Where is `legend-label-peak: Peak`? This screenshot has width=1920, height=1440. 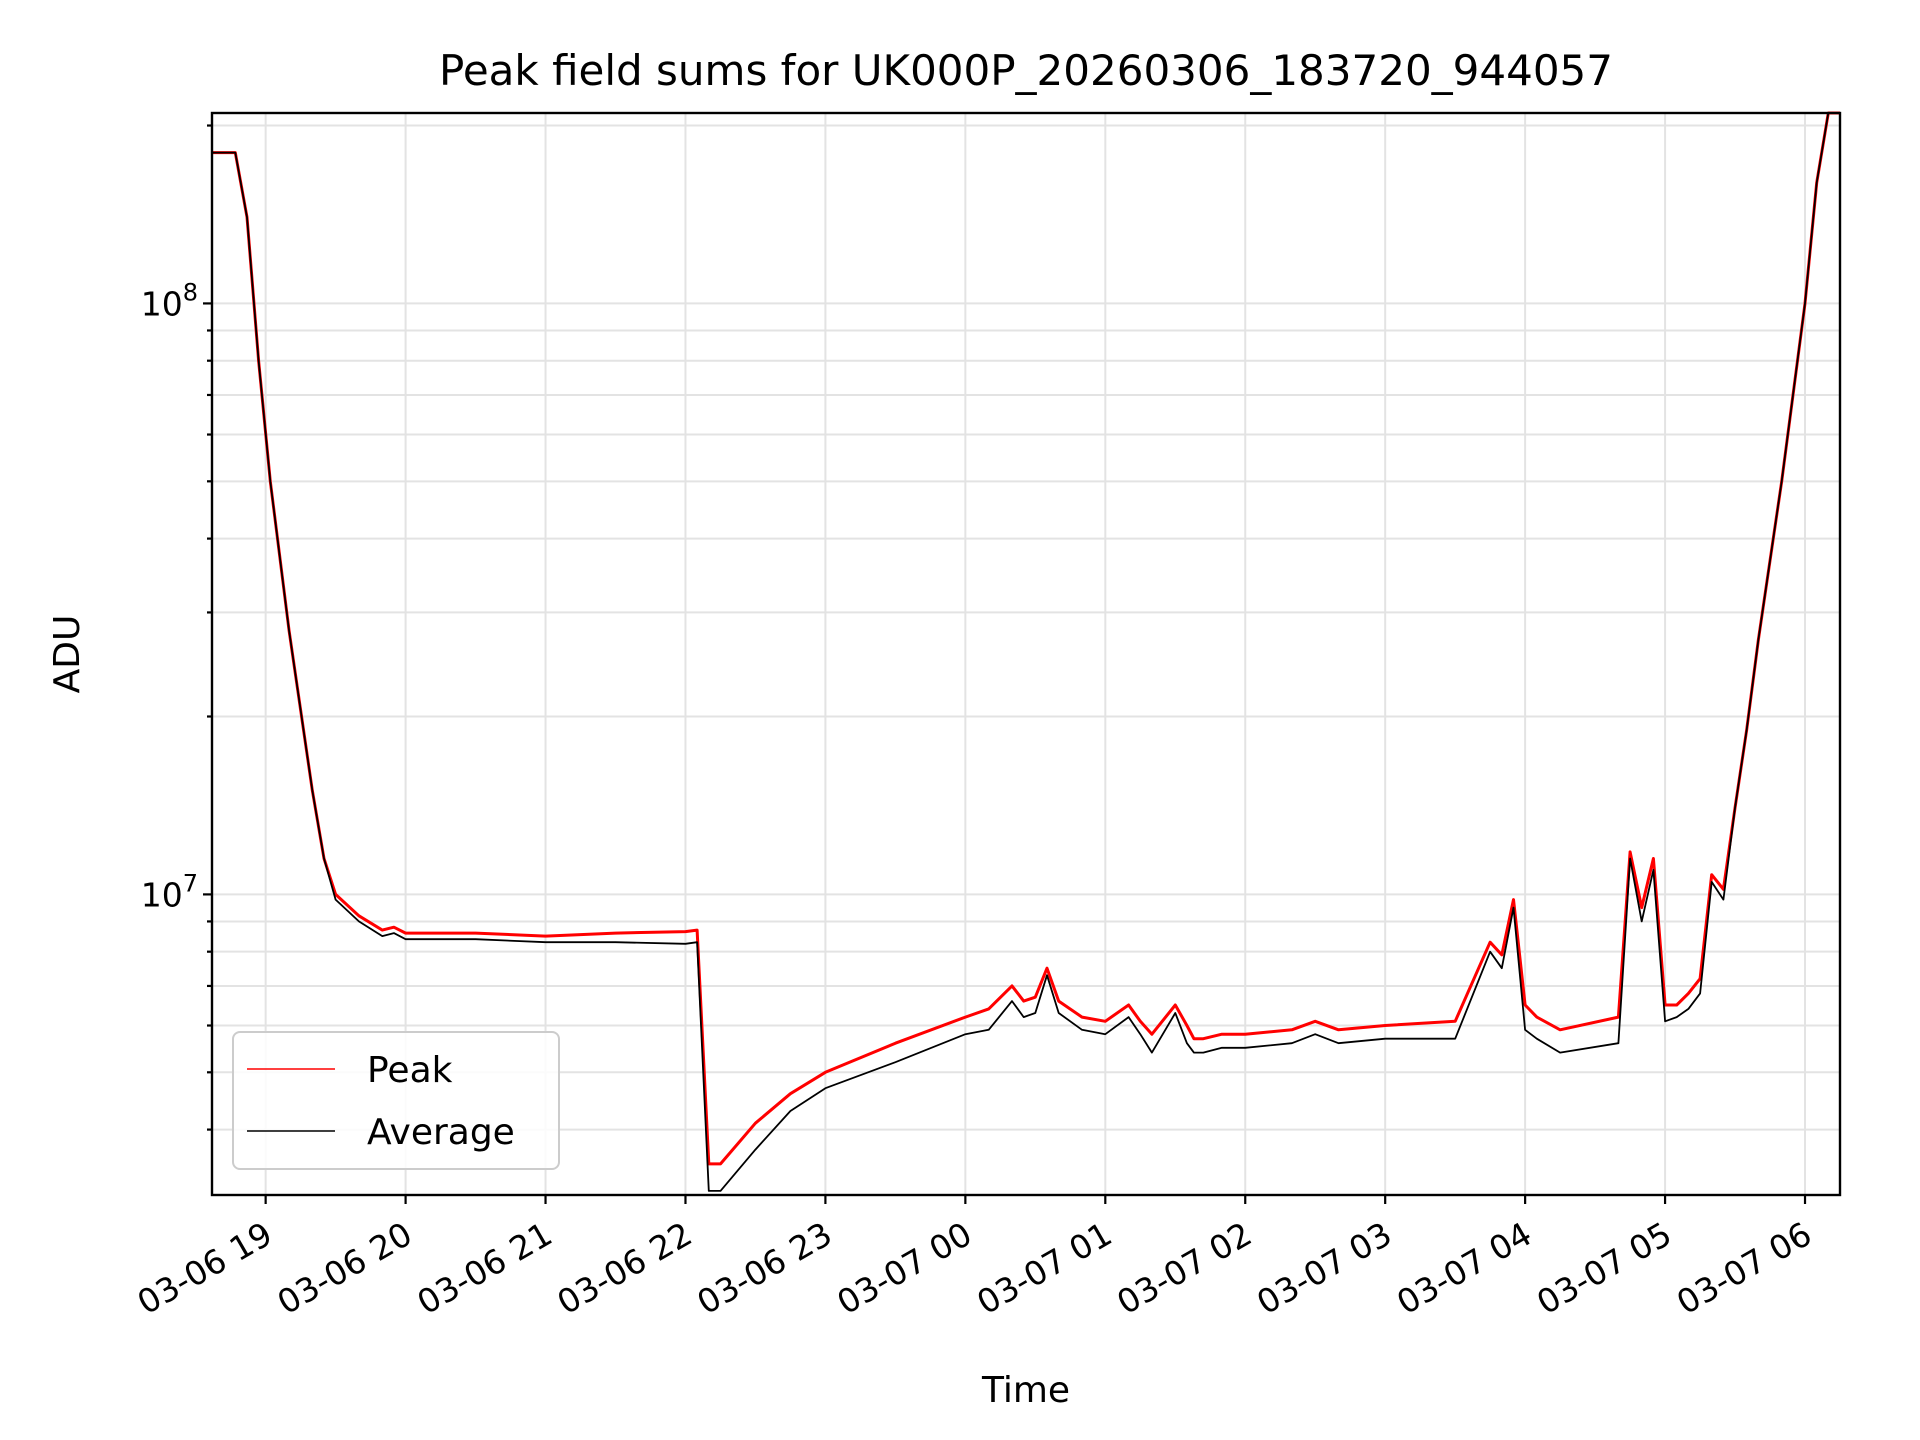 legend-label-peak: Peak is located at coordinates (410, 1070).